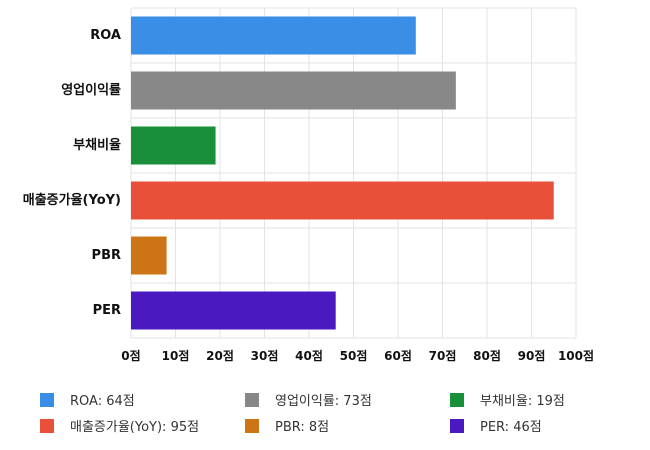 The image size is (650, 450). Describe the element at coordinates (522, 401) in the screenshot. I see `legend-label: 부채비율: 19점` at that location.